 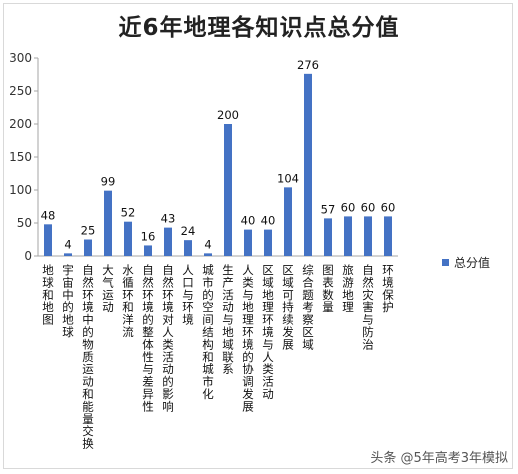 I want to click on category-label: 人类与地理环境的协调发展, so click(x=248, y=338).